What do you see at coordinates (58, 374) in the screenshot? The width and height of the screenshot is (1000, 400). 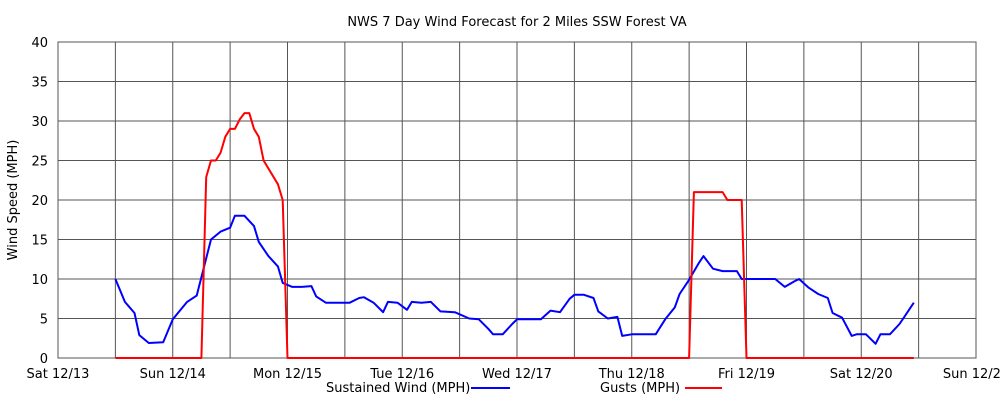 I see `x-tick-label: Sat 12/13` at bounding box center [58, 374].